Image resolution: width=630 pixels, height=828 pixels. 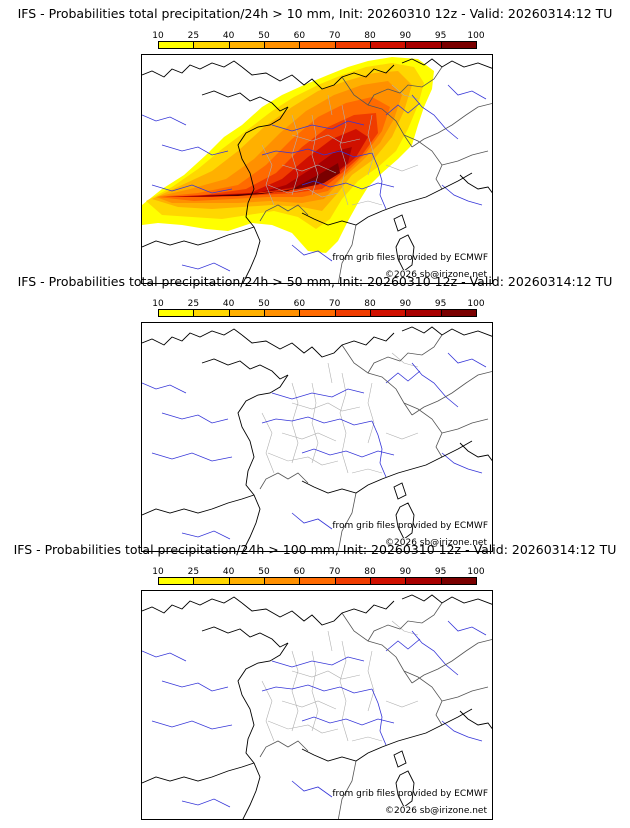 I want to click on department-borders, so click(x=340, y=413).